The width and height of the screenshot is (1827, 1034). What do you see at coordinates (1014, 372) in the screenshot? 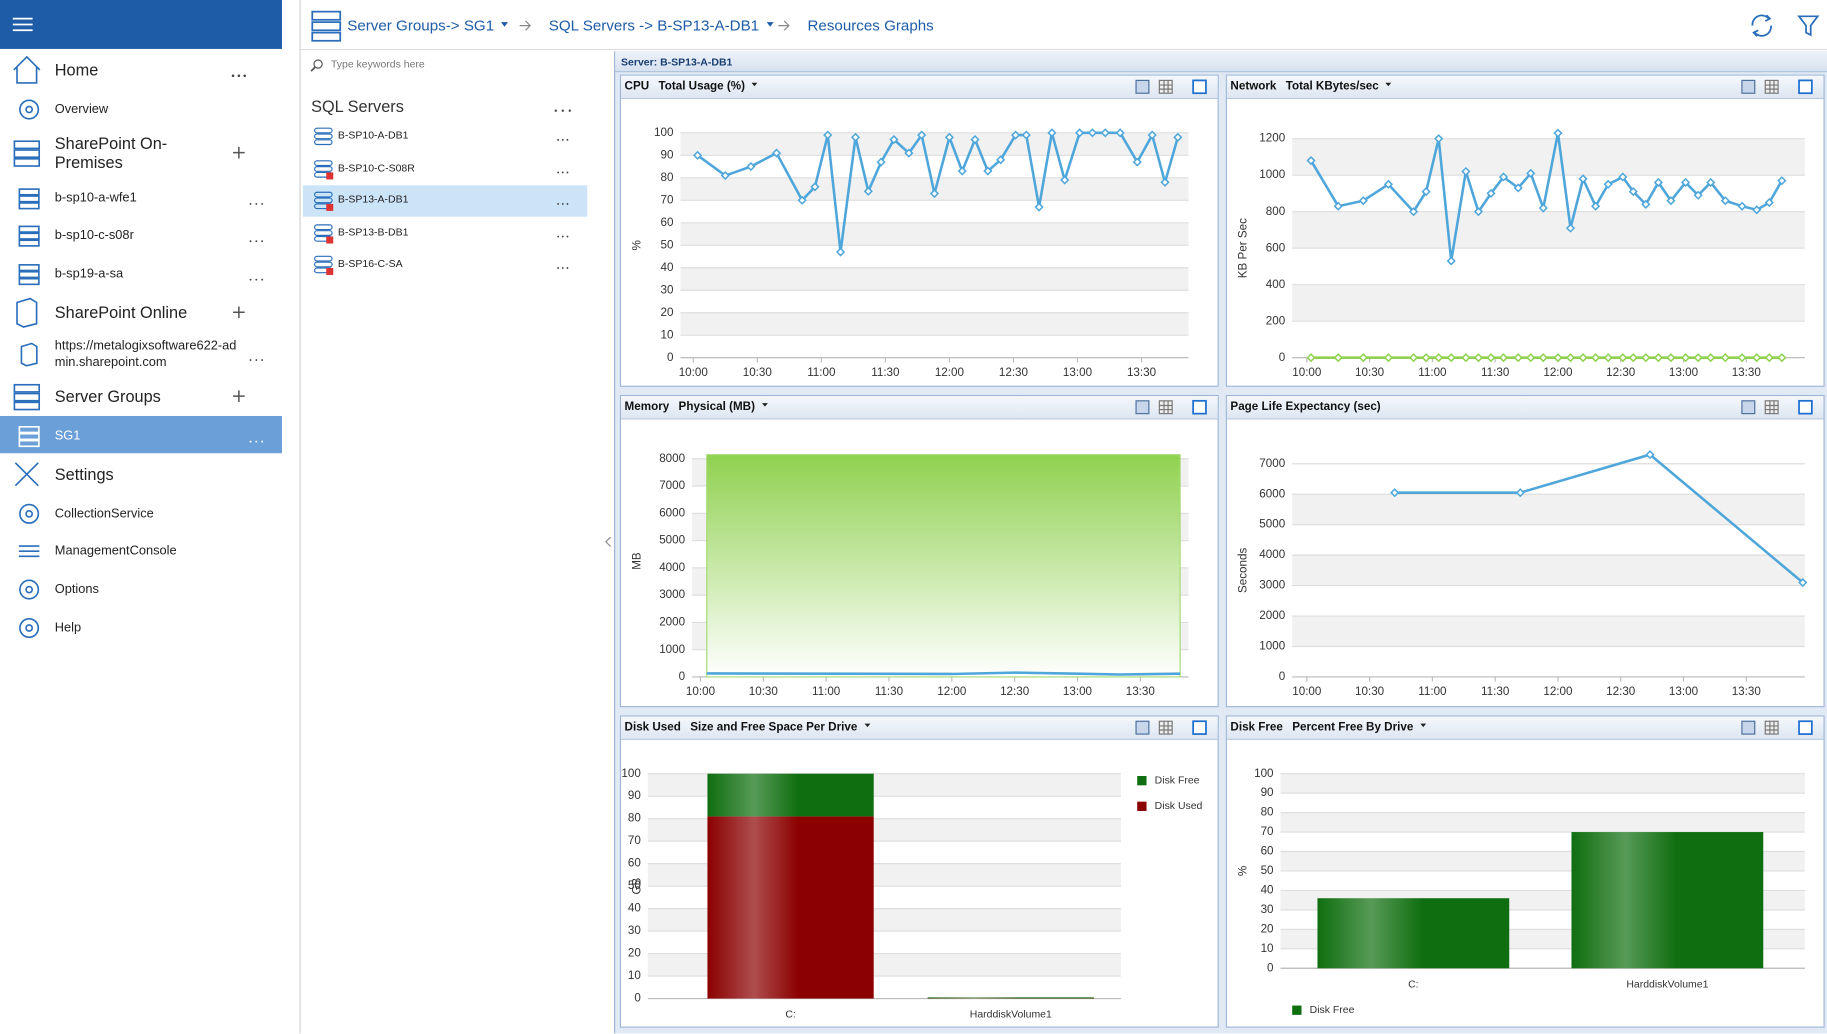
I see `x-tick-label: 12:30` at bounding box center [1014, 372].